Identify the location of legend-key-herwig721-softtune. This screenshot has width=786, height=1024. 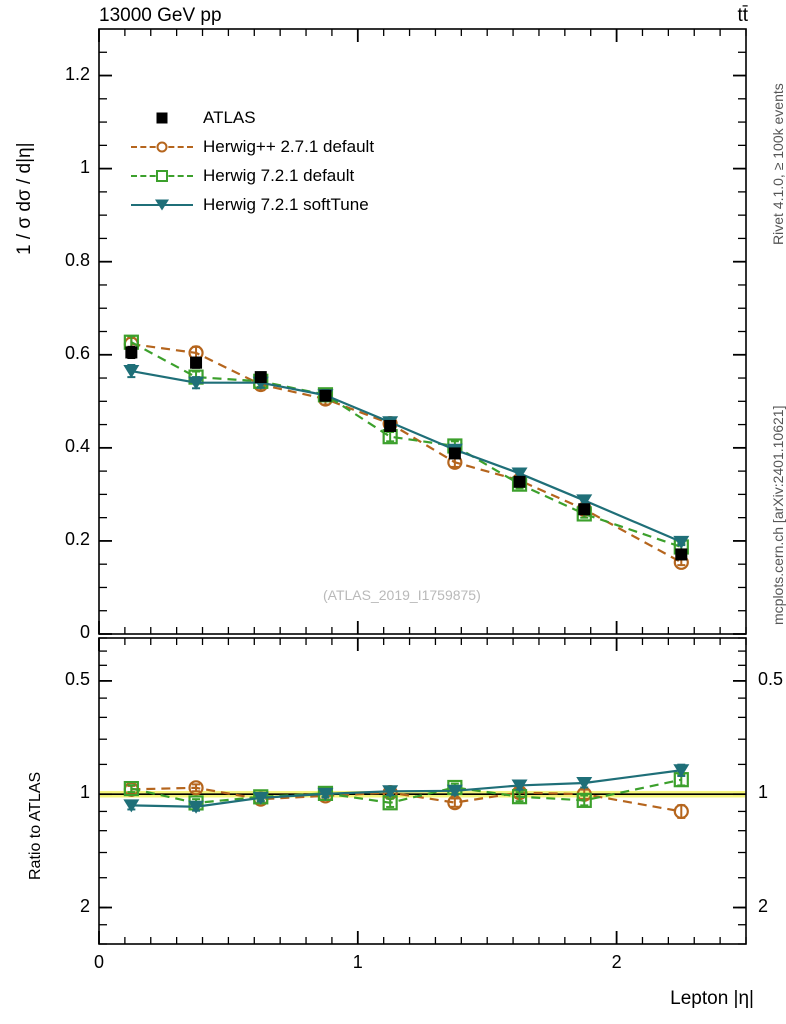
(162, 205).